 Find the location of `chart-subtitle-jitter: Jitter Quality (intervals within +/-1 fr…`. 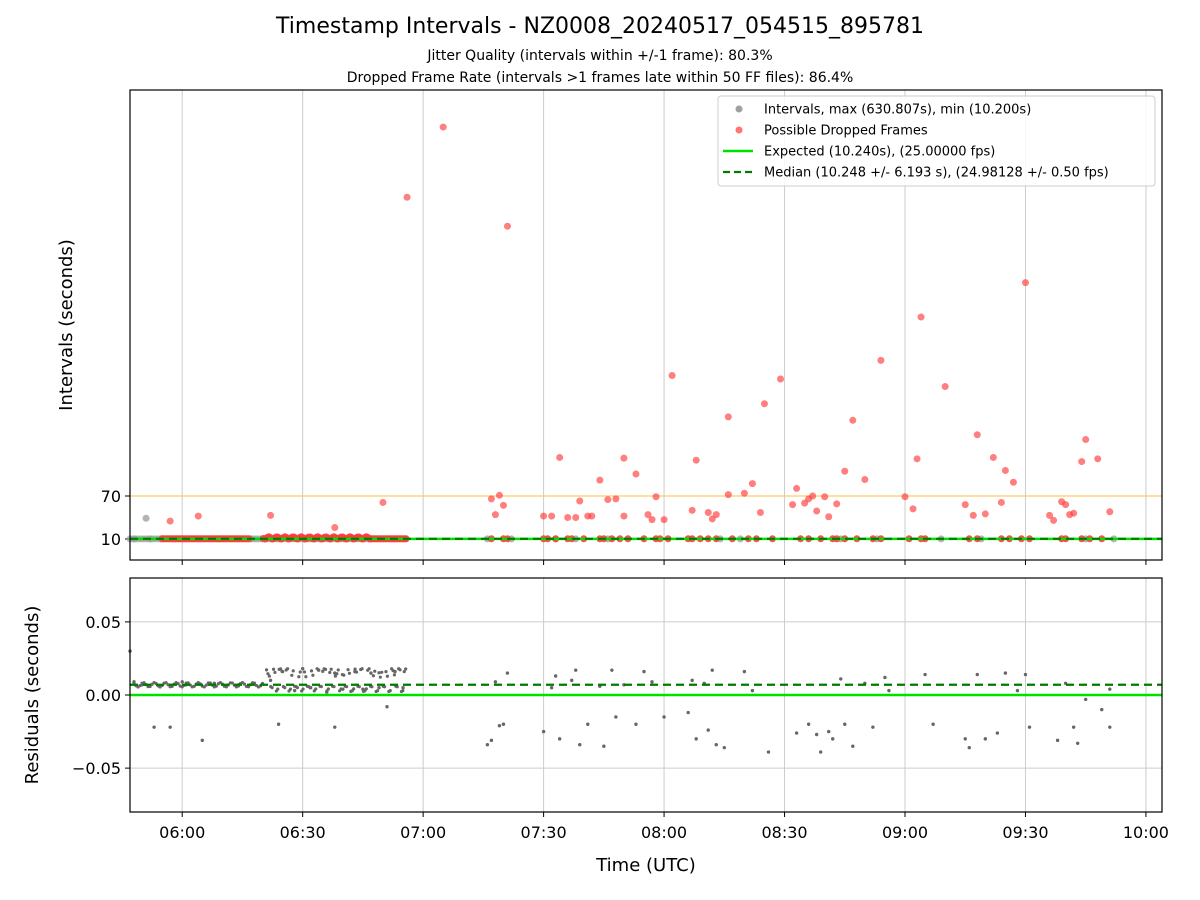

chart-subtitle-jitter: Jitter Quality (intervals within +/-1 fr… is located at coordinates (600, 56).